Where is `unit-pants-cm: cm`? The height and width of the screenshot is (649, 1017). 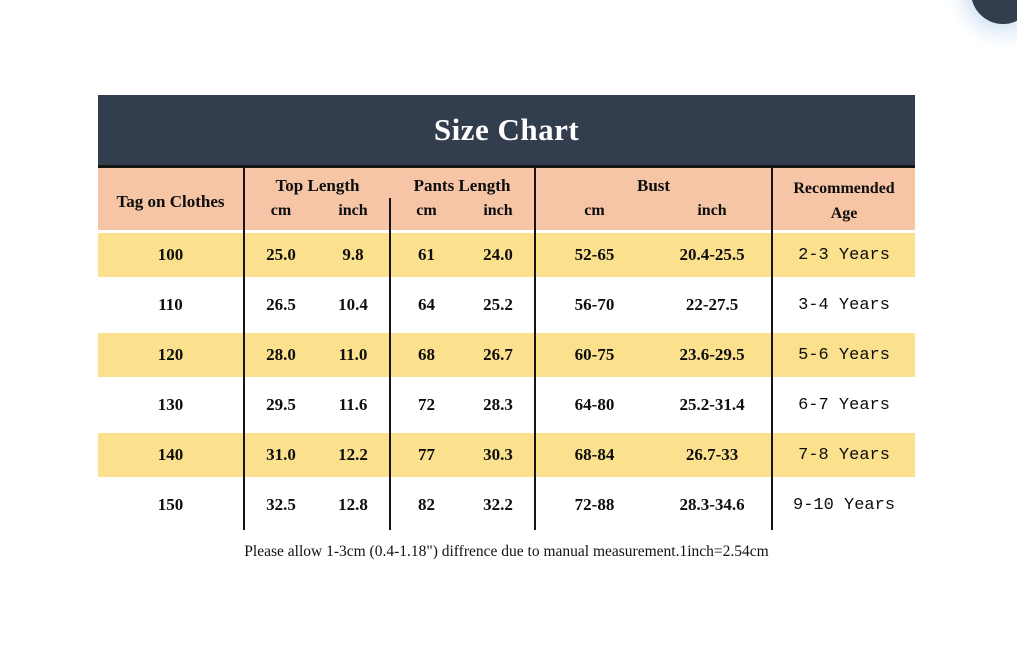
unit-pants-cm: cm is located at coordinates (425, 214).